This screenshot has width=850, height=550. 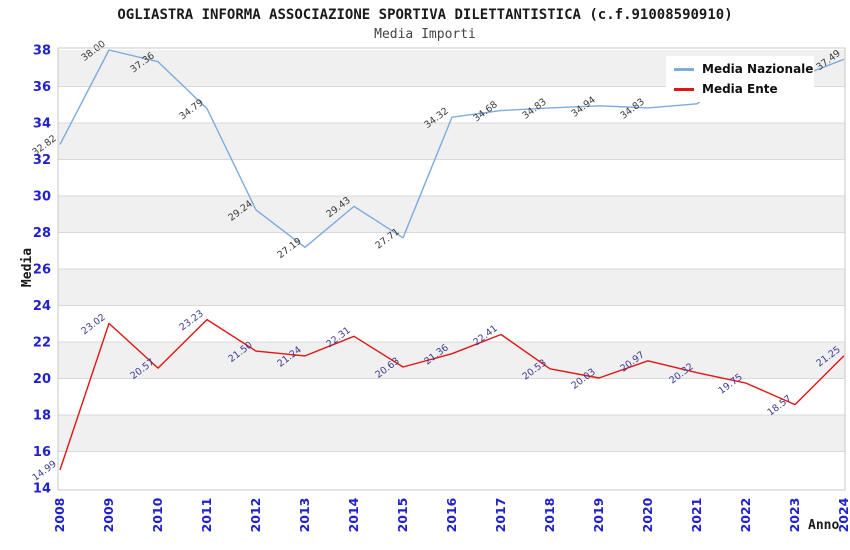 I want to click on x-tick-label: 2011, so click(x=206, y=515).